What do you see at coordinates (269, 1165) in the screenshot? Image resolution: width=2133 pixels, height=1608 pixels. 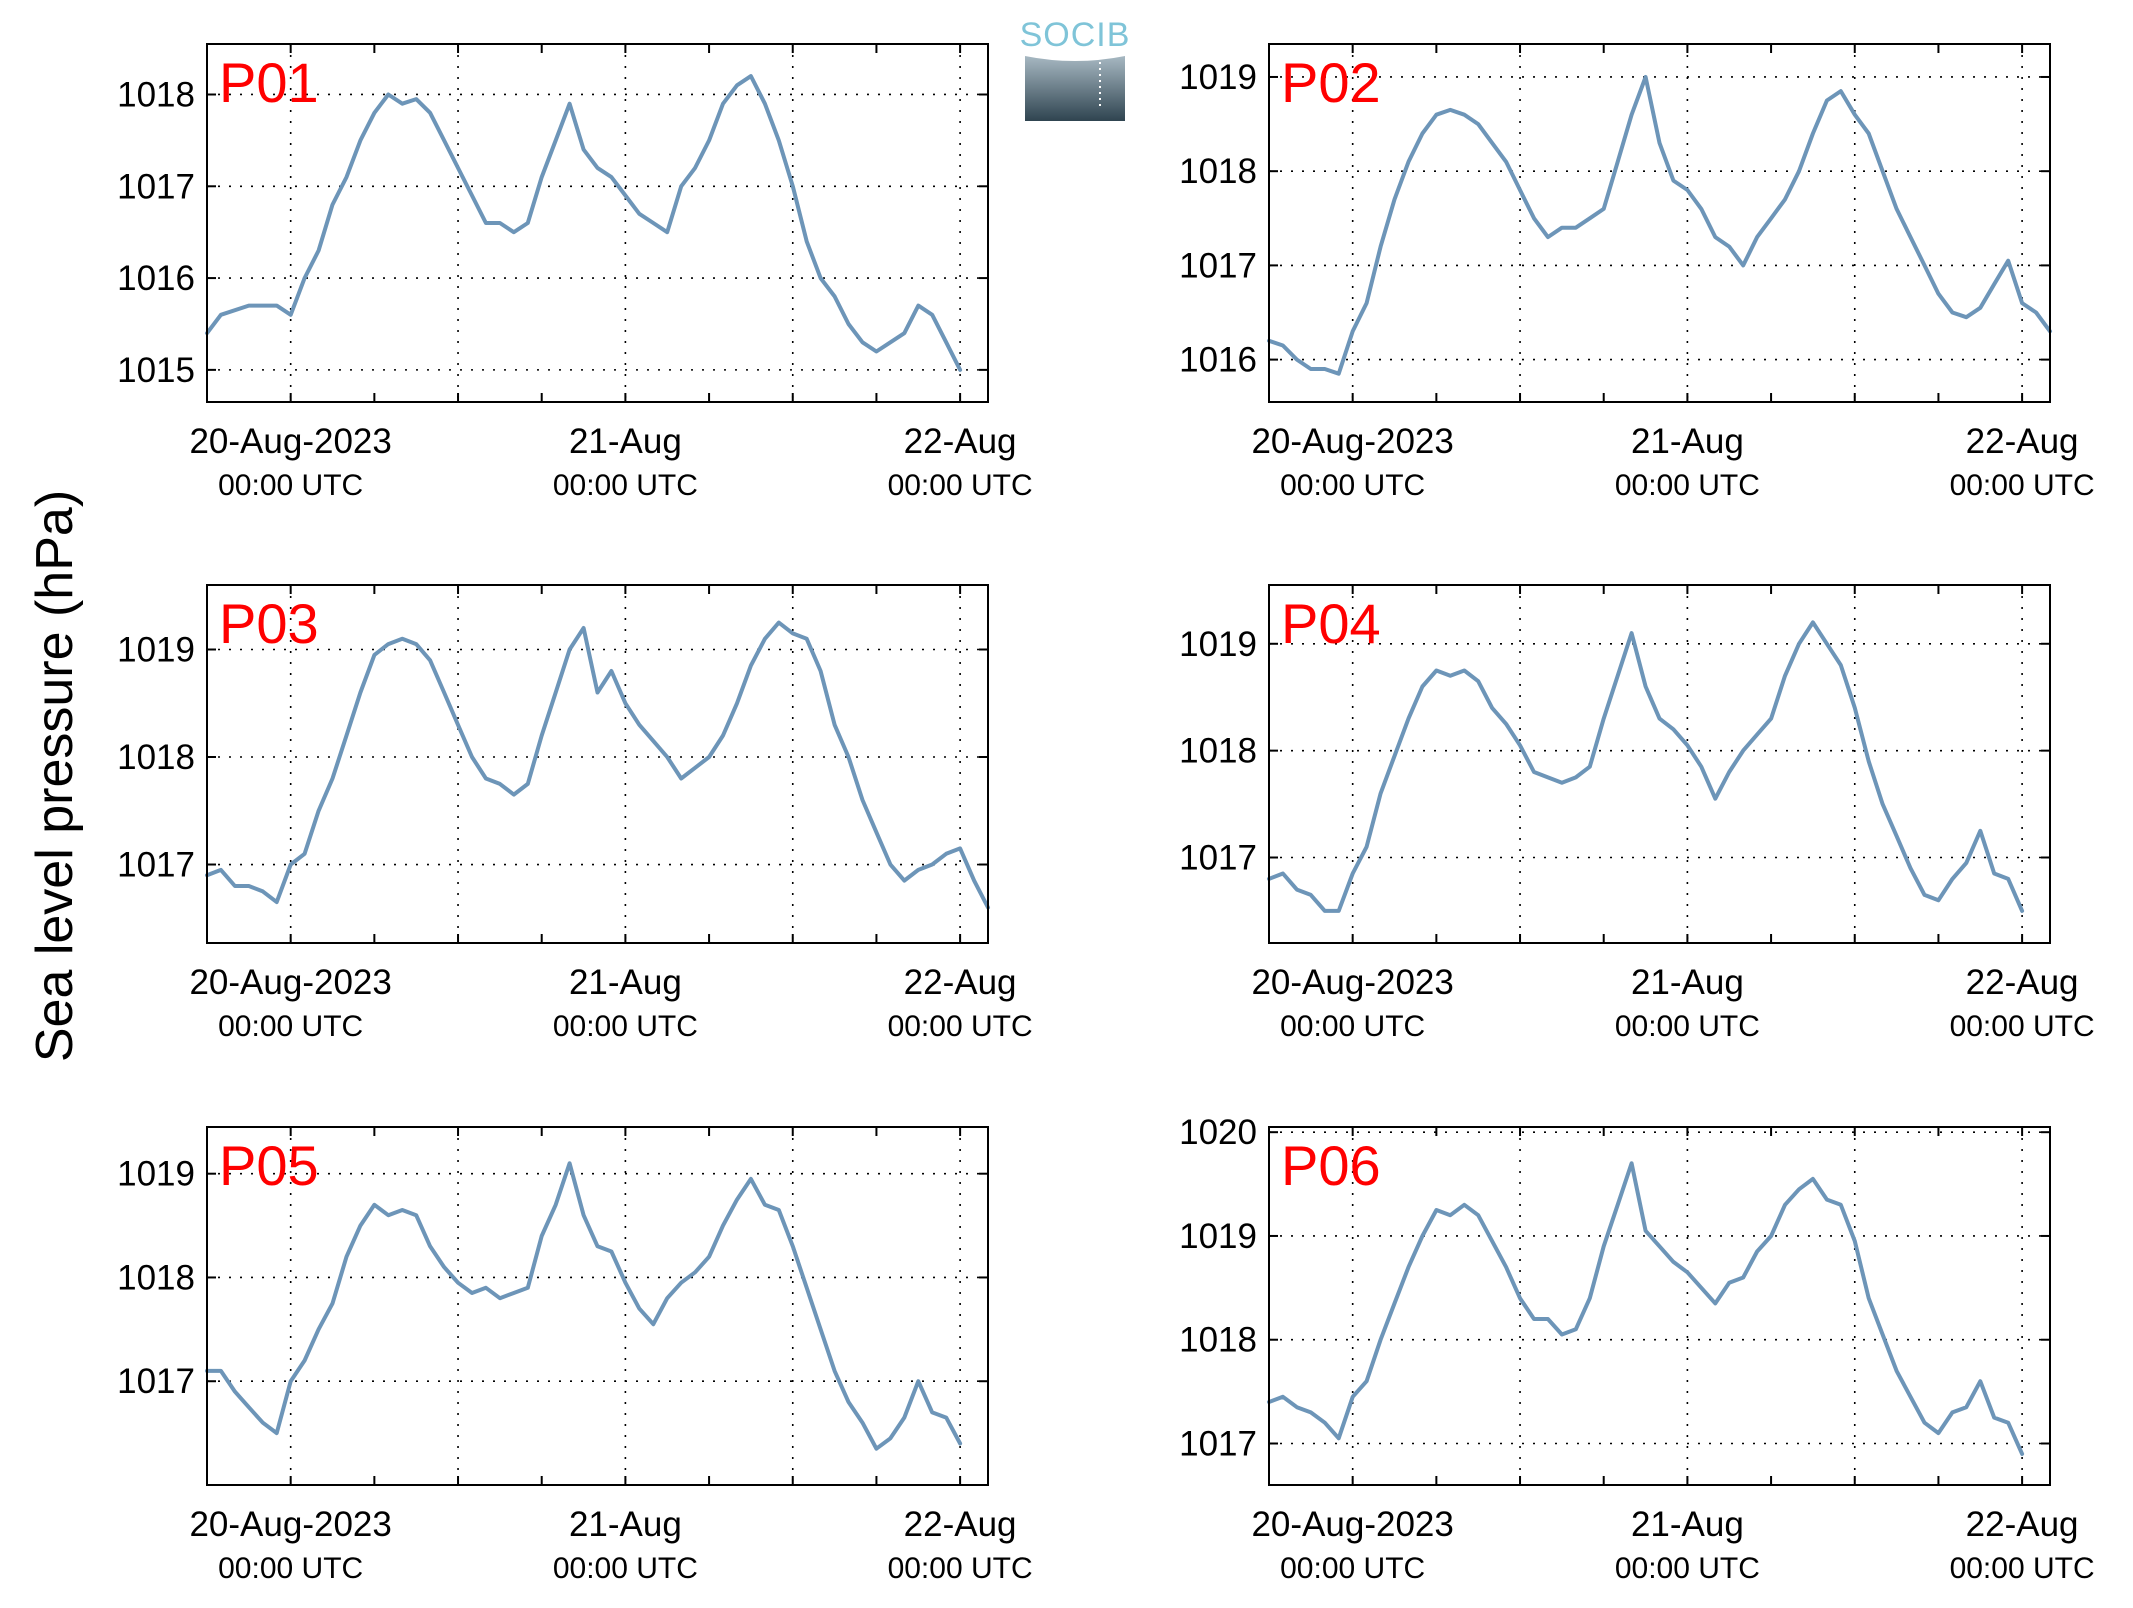 I see `panel-label: P05` at bounding box center [269, 1165].